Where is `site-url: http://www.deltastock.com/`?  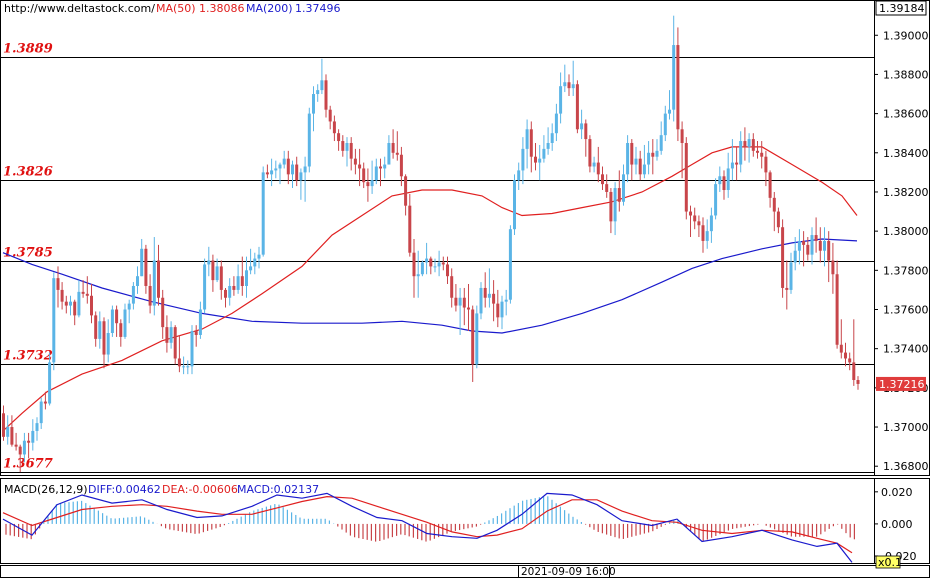 site-url: http://www.deltastock.com/ is located at coordinates (79, 8).